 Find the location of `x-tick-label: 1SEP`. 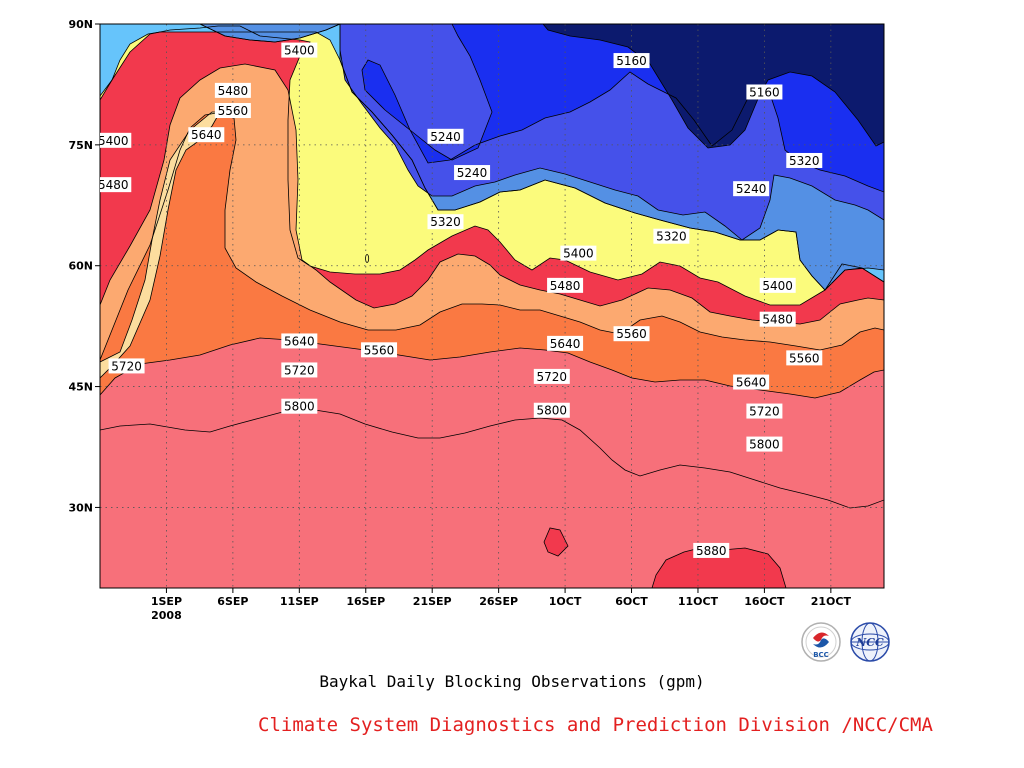

x-tick-label: 1SEP is located at coordinates (166, 601).